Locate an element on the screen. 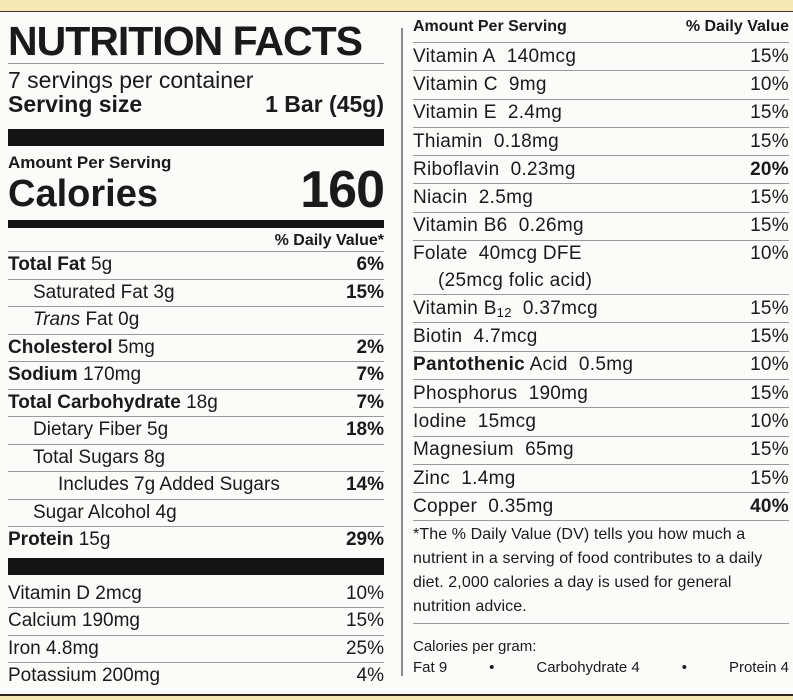 This screenshot has height=700, width=793. nutrient-row-cholesterol: Cholesterol 5mg 2% is located at coordinates (196, 347).